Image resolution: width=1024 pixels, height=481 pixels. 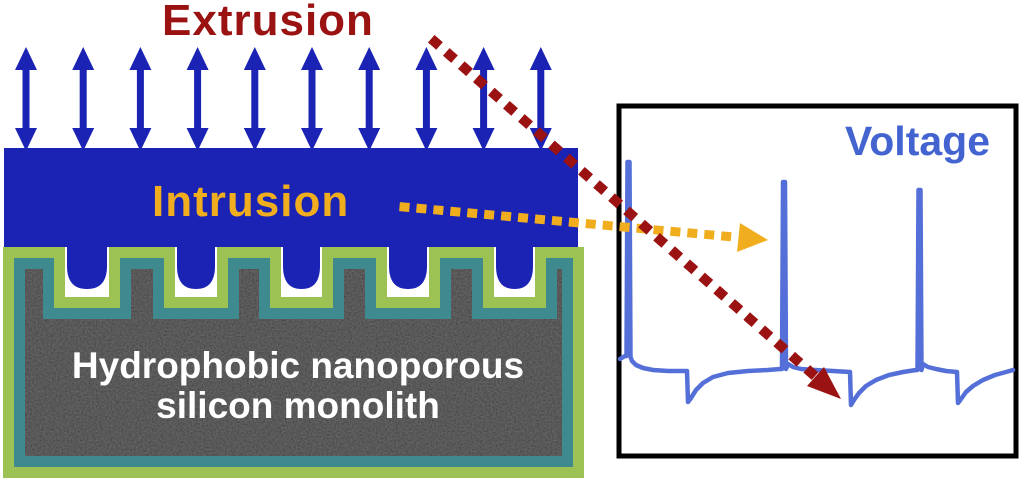 What do you see at coordinates (283, 99) in the screenshot?
I see `extrusion-intrusion-double-arrows-icon` at bounding box center [283, 99].